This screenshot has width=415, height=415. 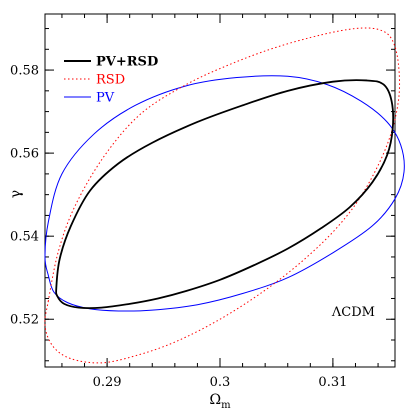 What do you see at coordinates (105, 98) in the screenshot?
I see `legend-label-pv: PV` at bounding box center [105, 98].